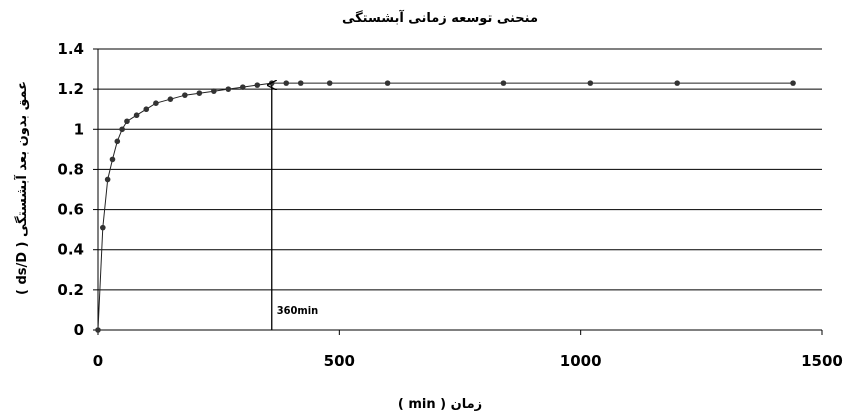  What do you see at coordinates (295, 207) in the screenshot?
I see `annotation: 360min` at bounding box center [295, 207].